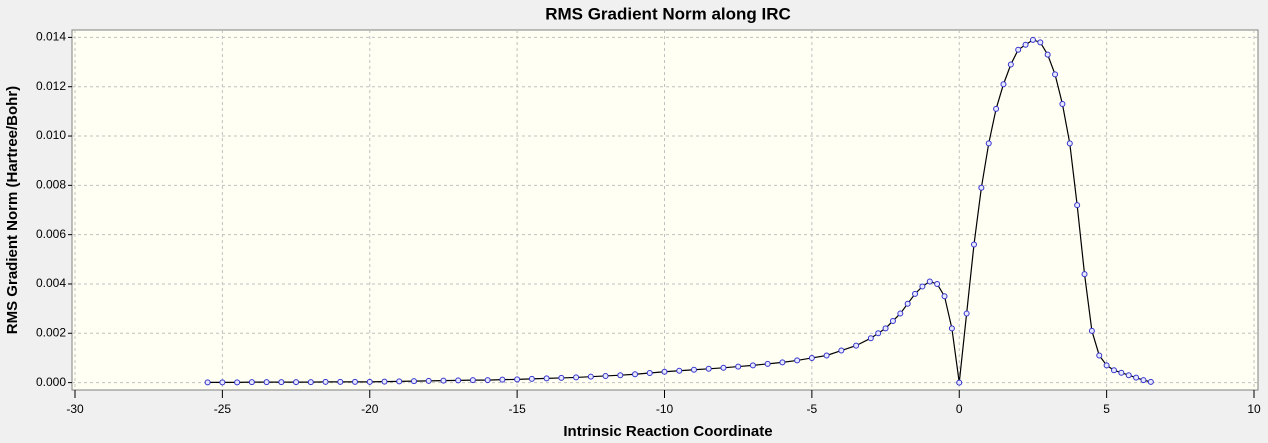 This screenshot has height=443, width=1268. I want to click on x-tick-label: -25, so click(223, 409).